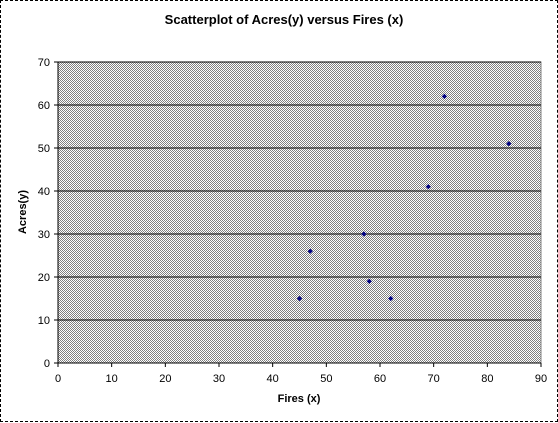  I want to click on chart-title: Scatterplot of Acres(y) versus Fires (x), so click(284, 19).